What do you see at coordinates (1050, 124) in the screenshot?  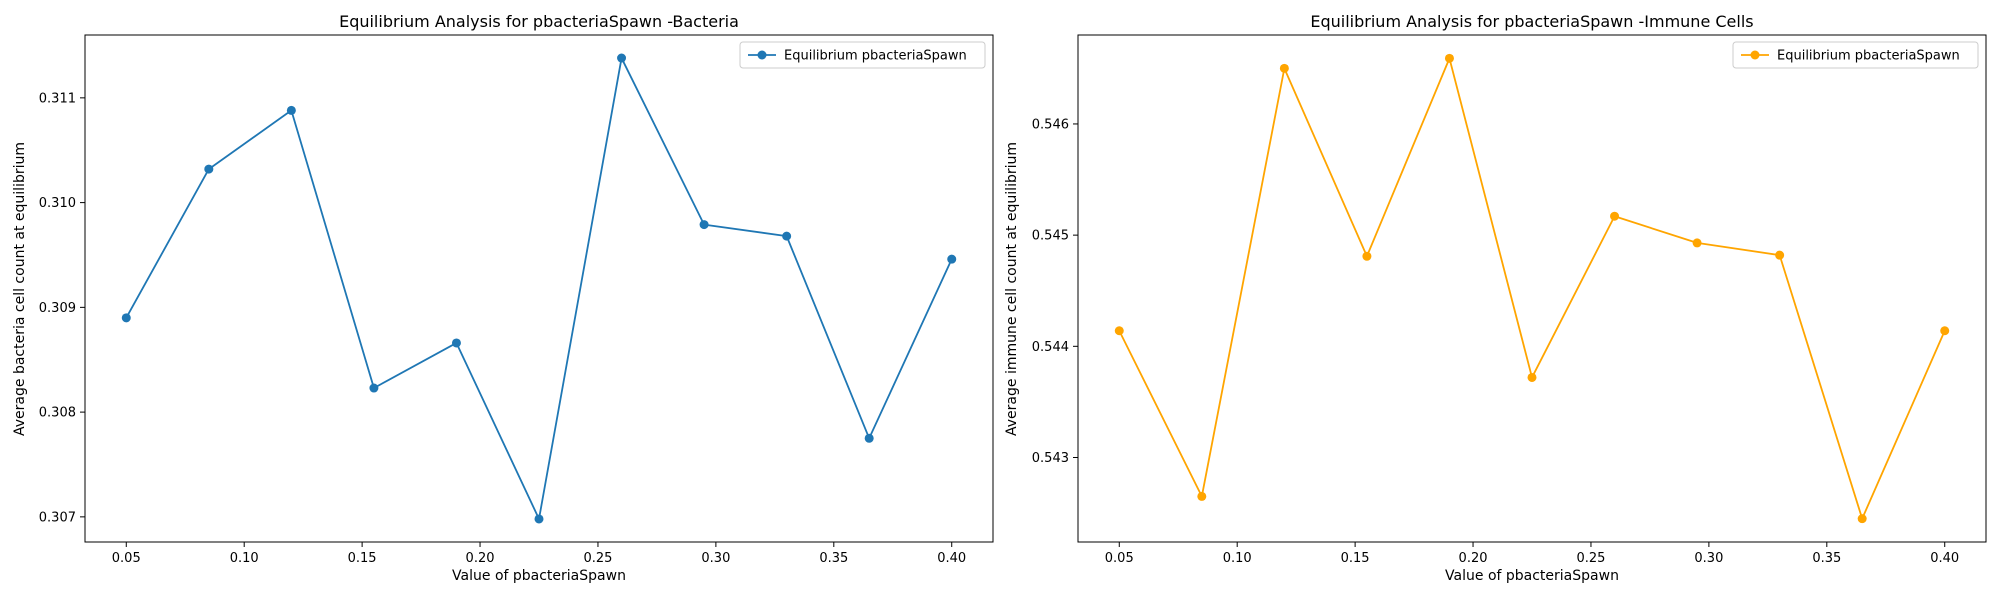 I see `chart-immune-ytick-label: 0.546` at bounding box center [1050, 124].